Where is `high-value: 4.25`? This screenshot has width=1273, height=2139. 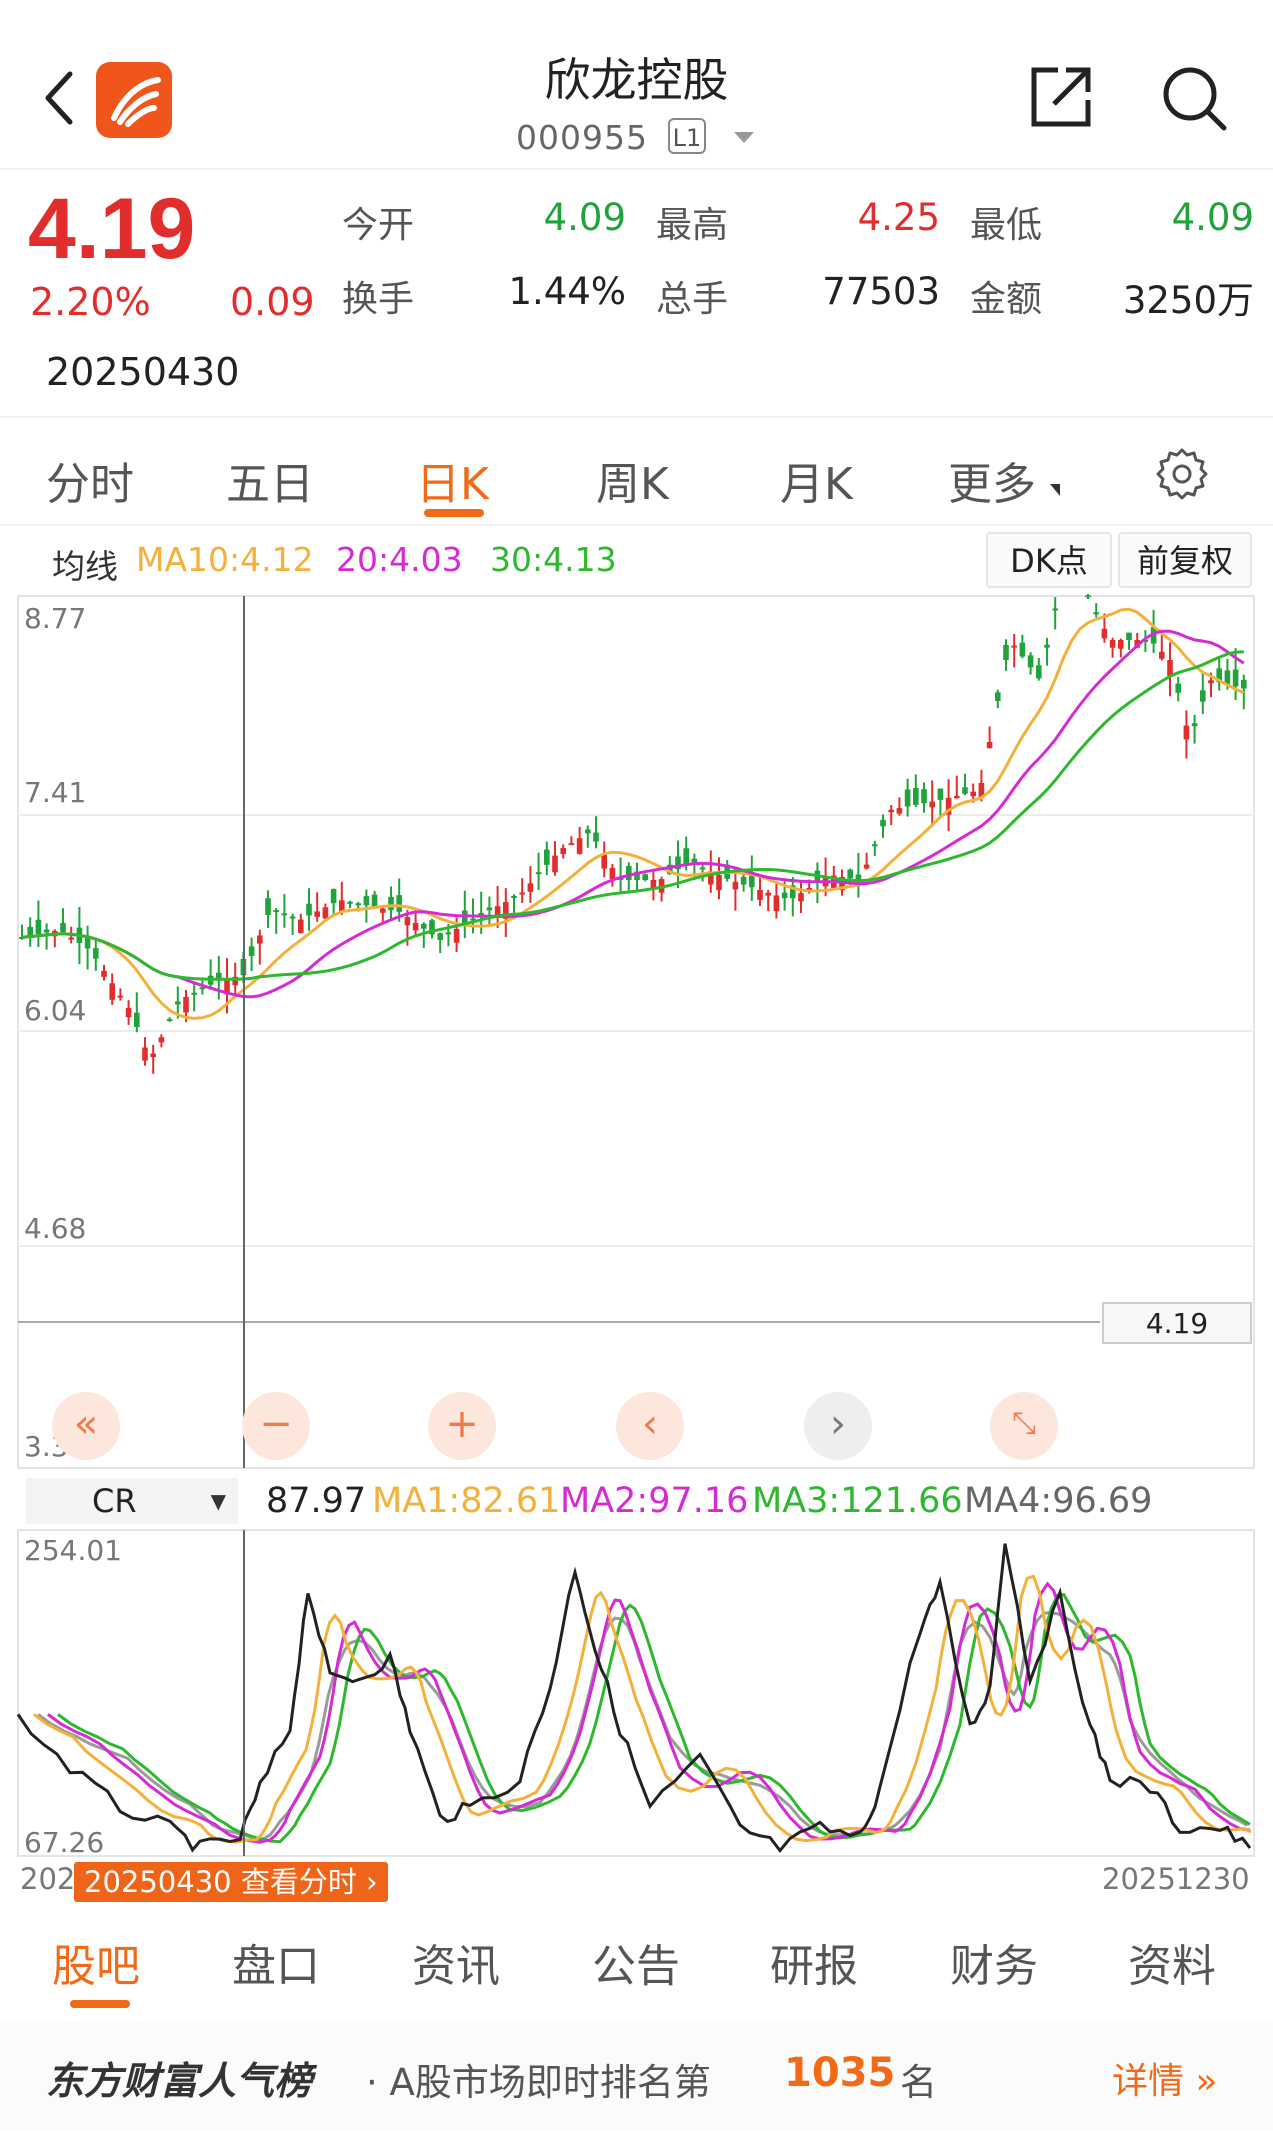
high-value: 4.25 is located at coordinates (898, 217).